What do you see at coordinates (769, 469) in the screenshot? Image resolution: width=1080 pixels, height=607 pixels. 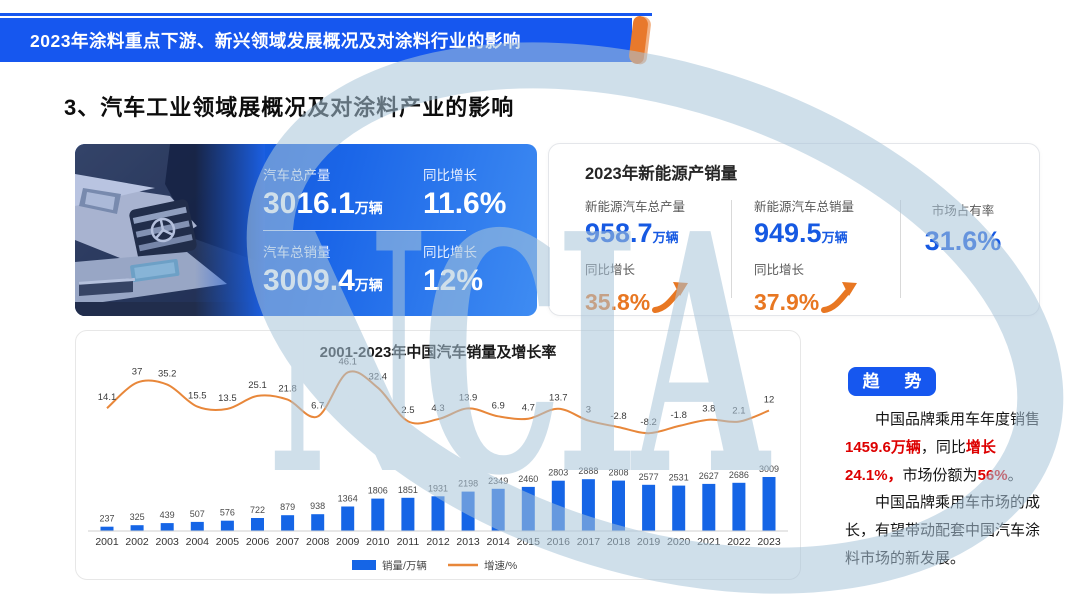 I see `bar-value-label: 3009` at bounding box center [769, 469].